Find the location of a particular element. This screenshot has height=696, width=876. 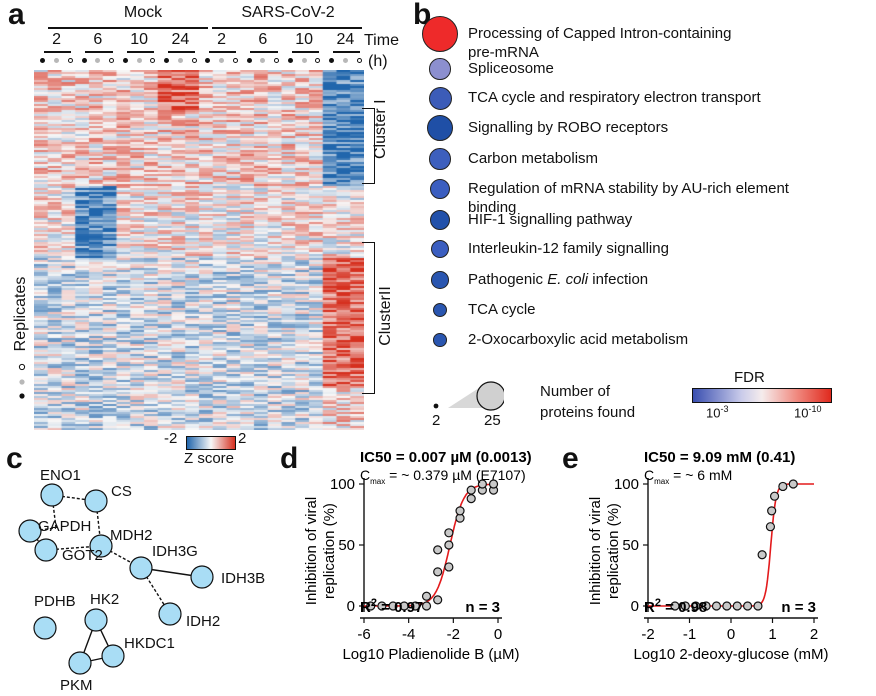

node-idh2 is located at coordinates (170, 614).